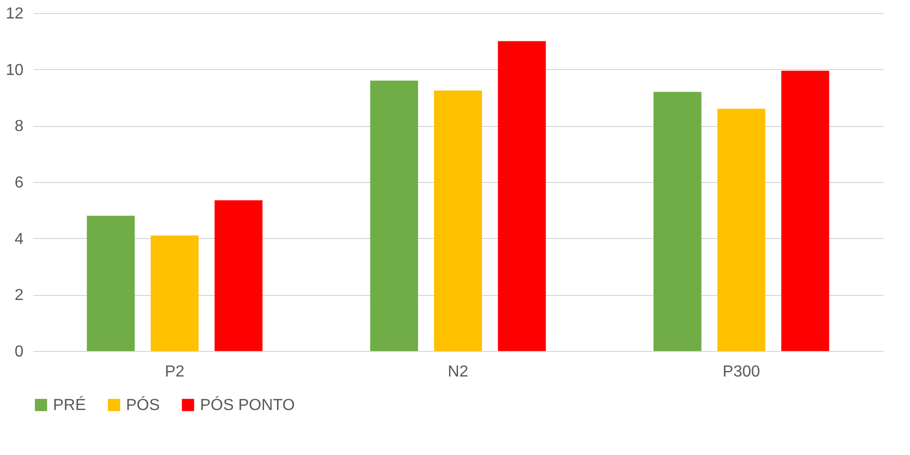 The width and height of the screenshot is (910, 455). I want to click on y-tick-label: 2, so click(19, 295).